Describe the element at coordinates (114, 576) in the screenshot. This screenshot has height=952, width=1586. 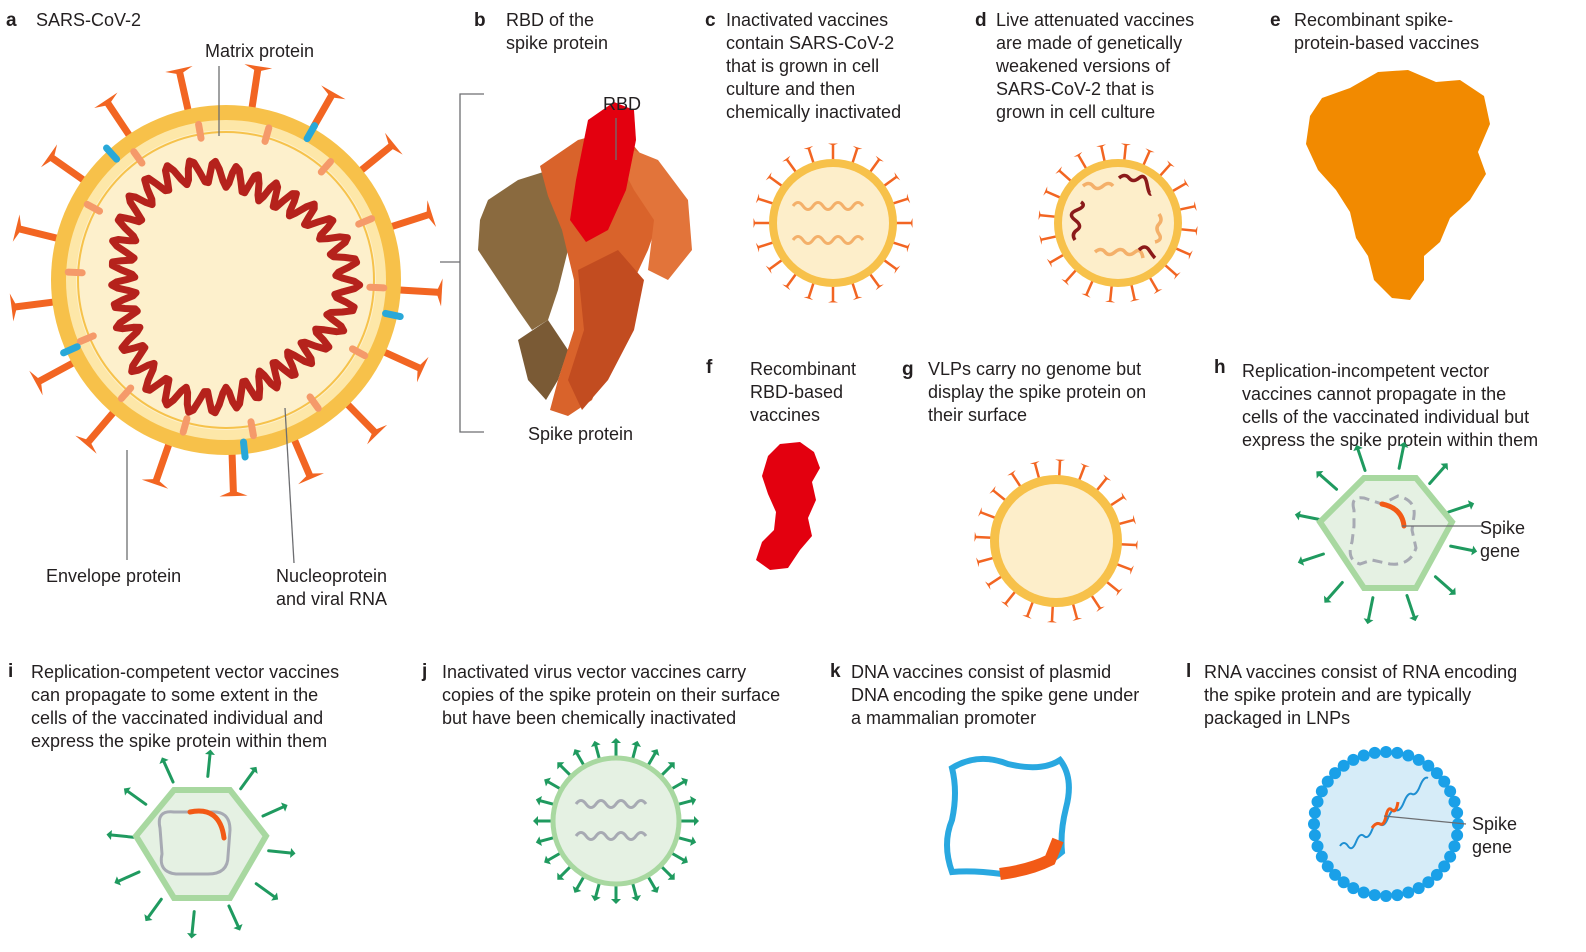
I see `envelope-protein-label: Envelope protein` at that location.